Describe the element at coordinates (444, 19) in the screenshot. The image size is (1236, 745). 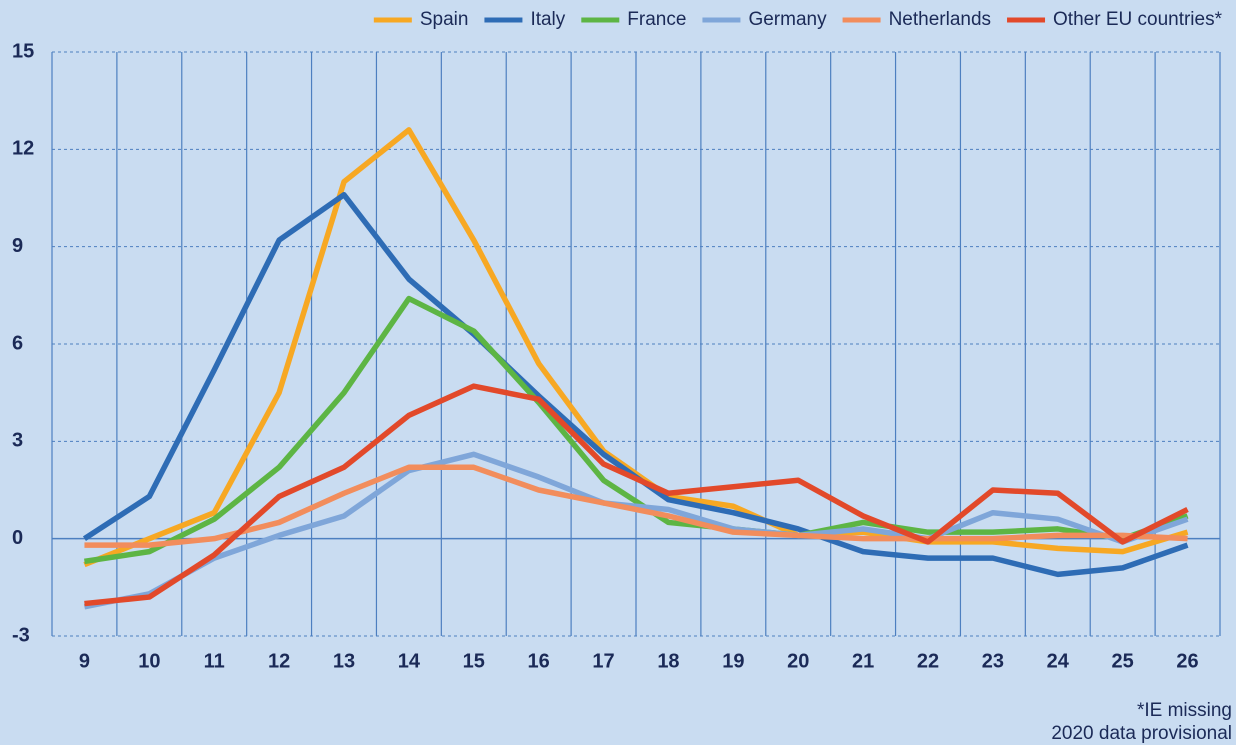
I see `legend-label: Spain` at that location.